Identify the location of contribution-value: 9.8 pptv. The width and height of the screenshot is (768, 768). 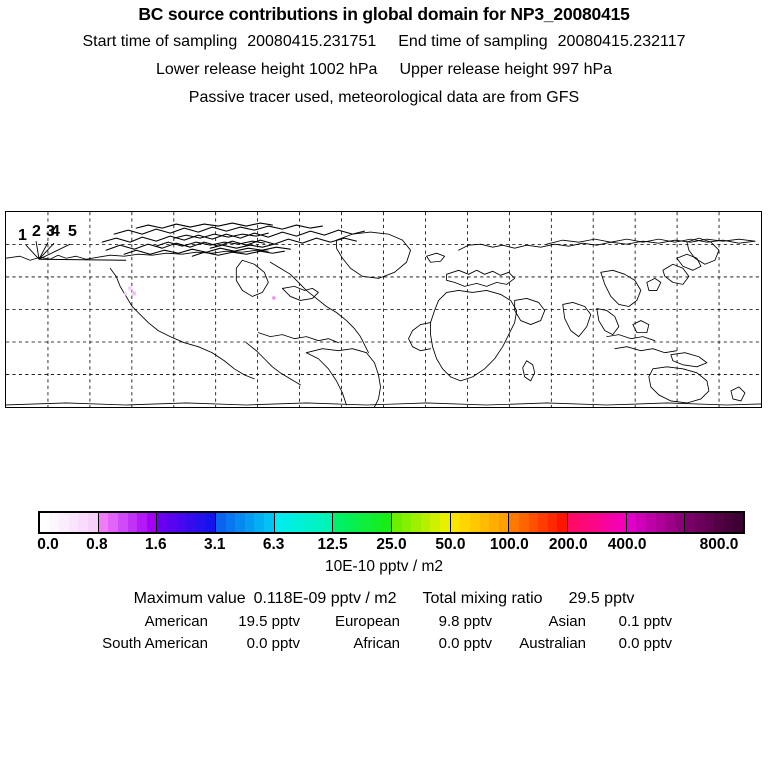
(465, 621).